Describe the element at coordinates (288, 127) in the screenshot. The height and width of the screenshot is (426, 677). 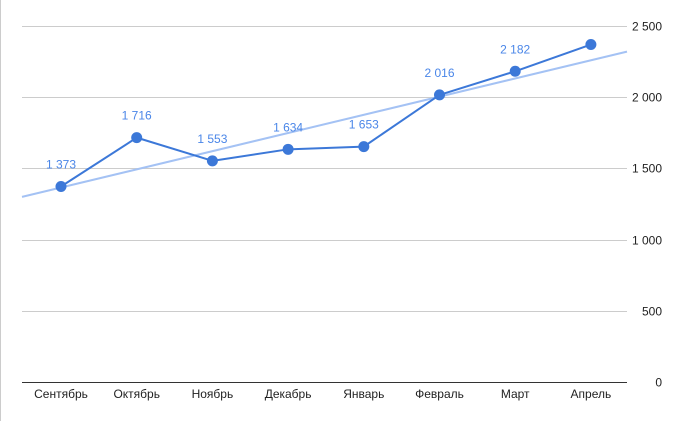
I see `data-label: 1 634` at that location.